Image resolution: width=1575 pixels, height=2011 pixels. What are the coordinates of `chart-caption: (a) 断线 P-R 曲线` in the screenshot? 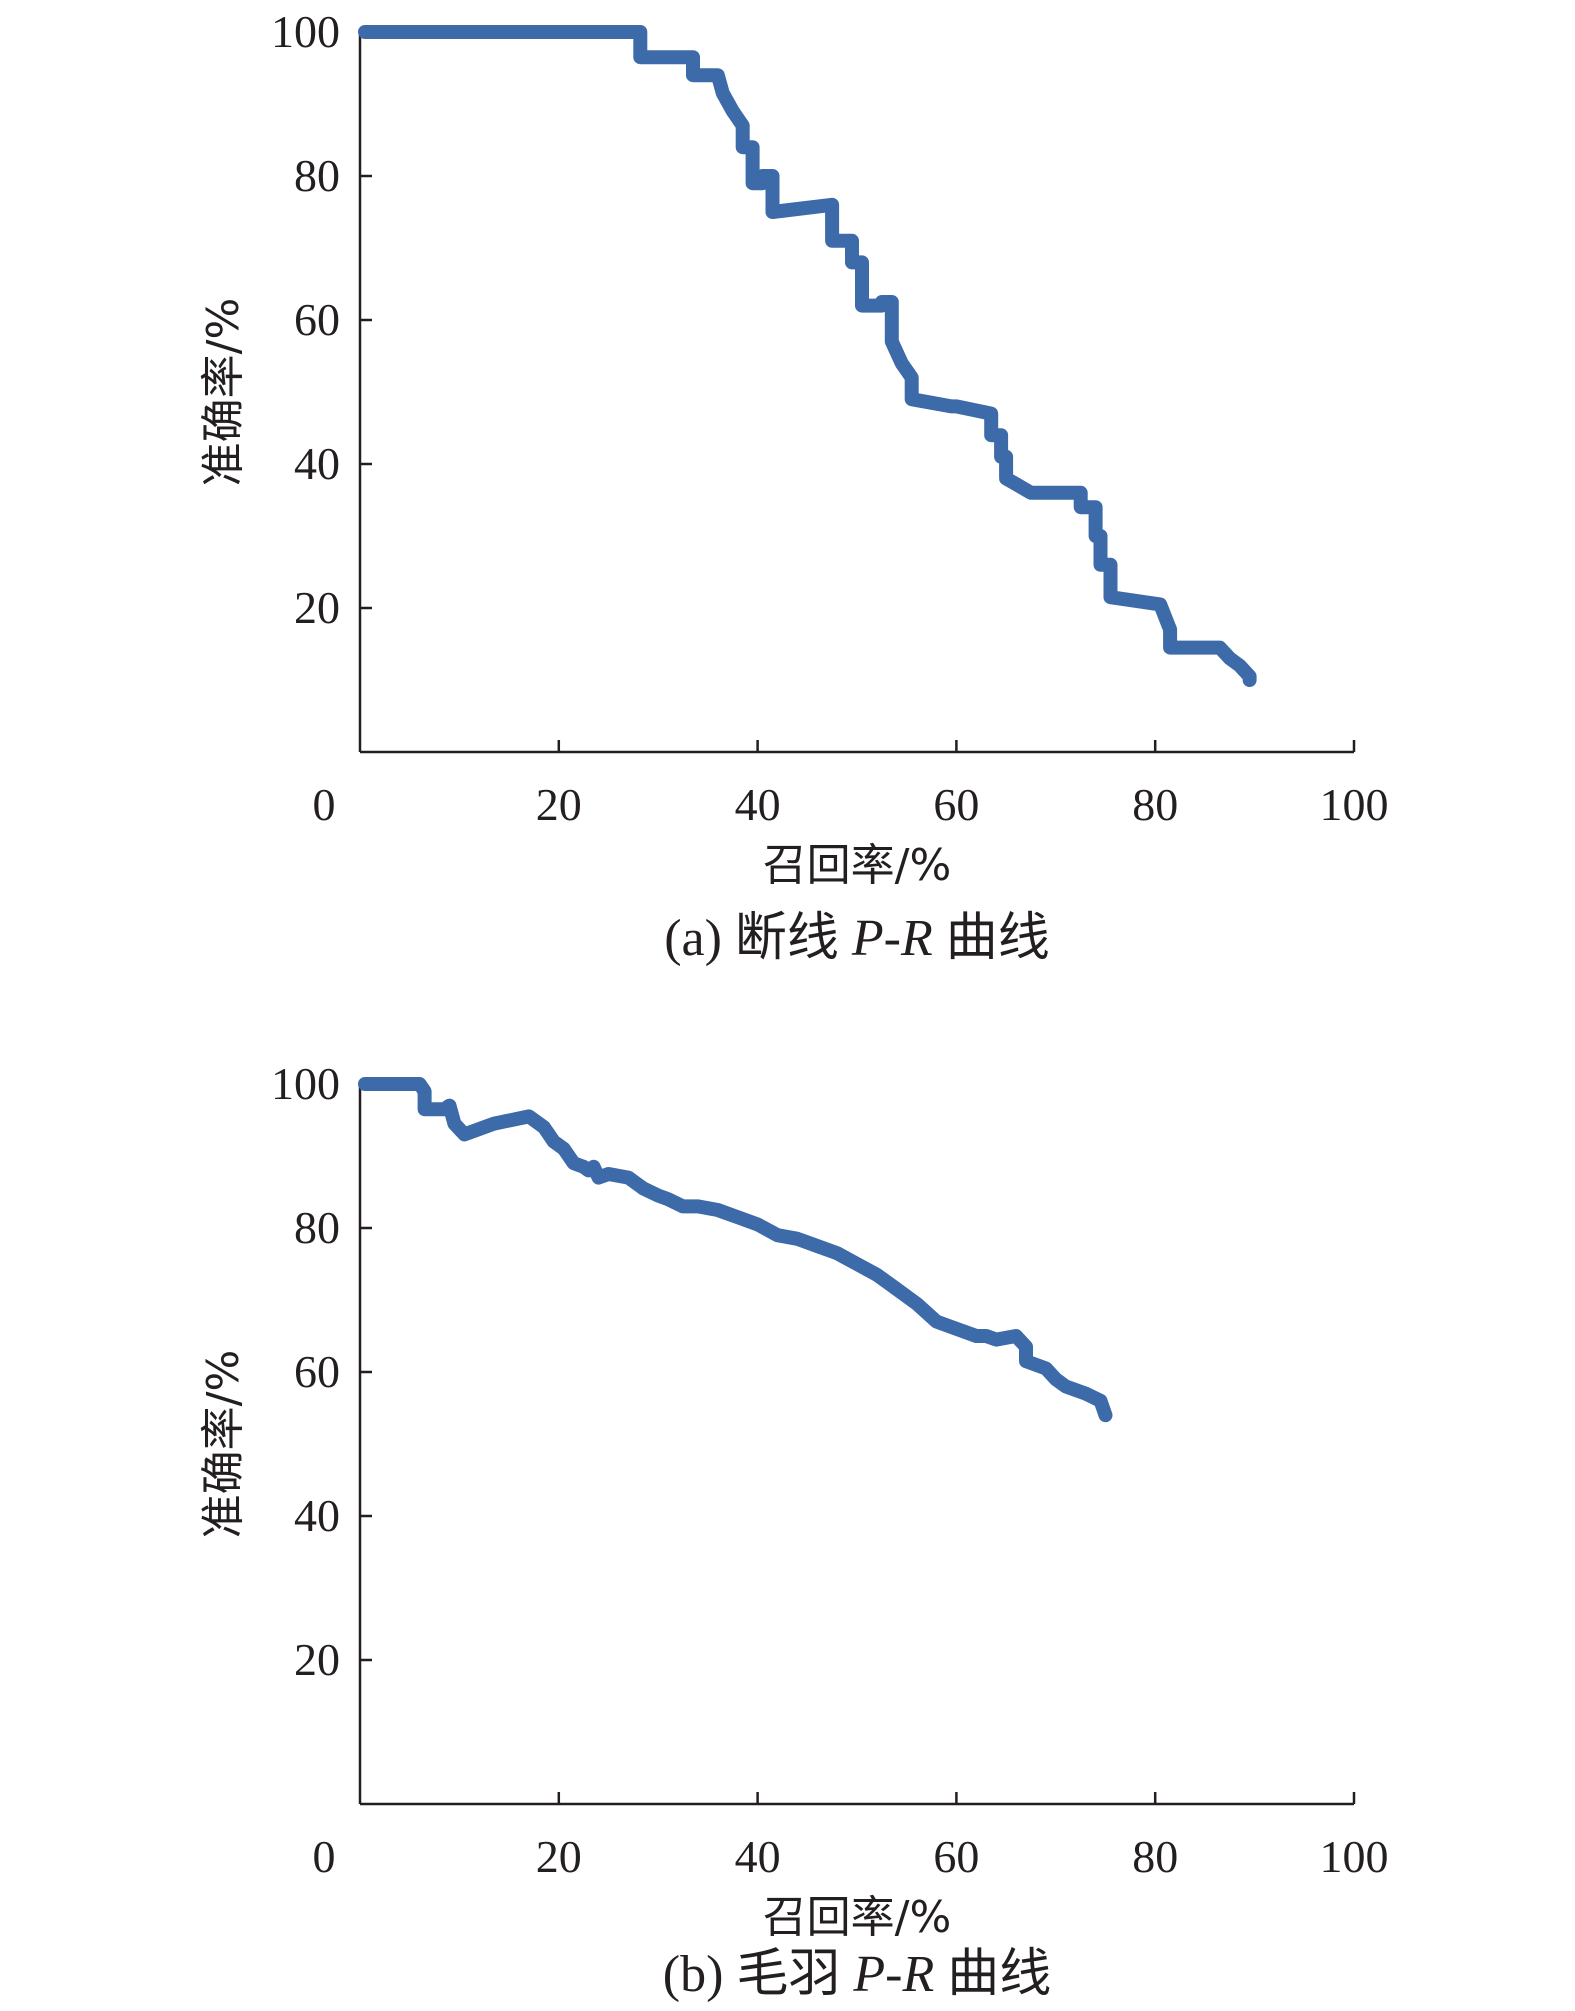 It's located at (857, 938).